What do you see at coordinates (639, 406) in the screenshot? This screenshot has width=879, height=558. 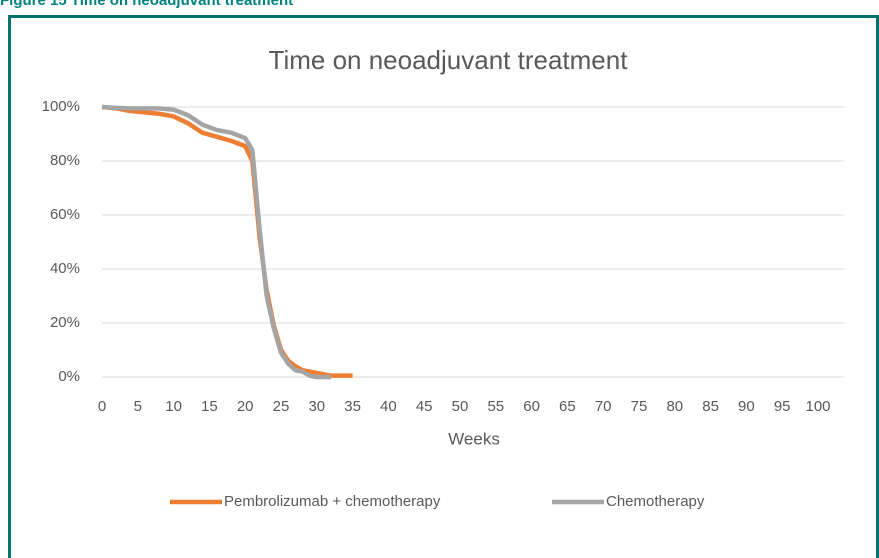 I see `x-tick-label: 75` at bounding box center [639, 406].